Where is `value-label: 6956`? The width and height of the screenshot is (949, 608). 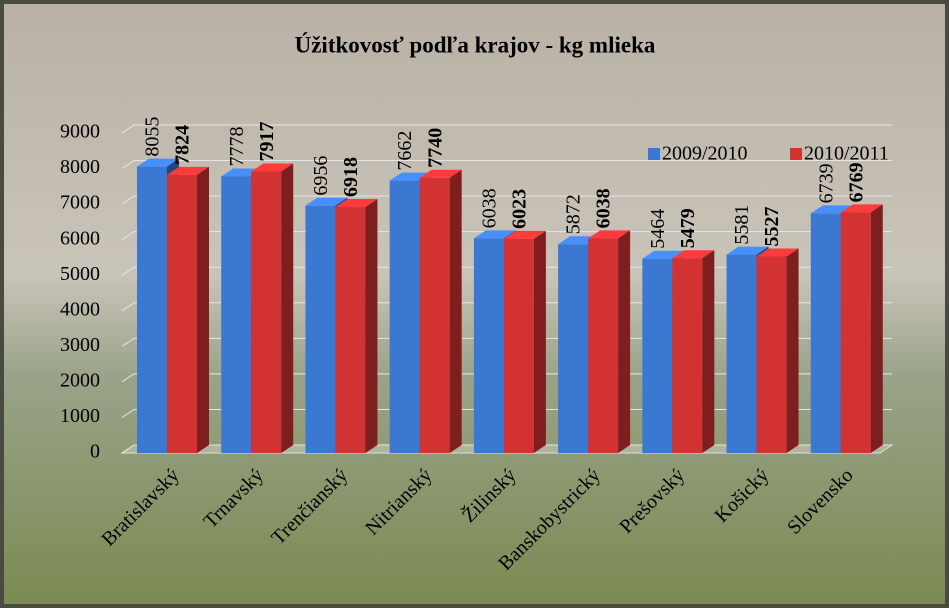
value-label: 6956 is located at coordinates (321, 176).